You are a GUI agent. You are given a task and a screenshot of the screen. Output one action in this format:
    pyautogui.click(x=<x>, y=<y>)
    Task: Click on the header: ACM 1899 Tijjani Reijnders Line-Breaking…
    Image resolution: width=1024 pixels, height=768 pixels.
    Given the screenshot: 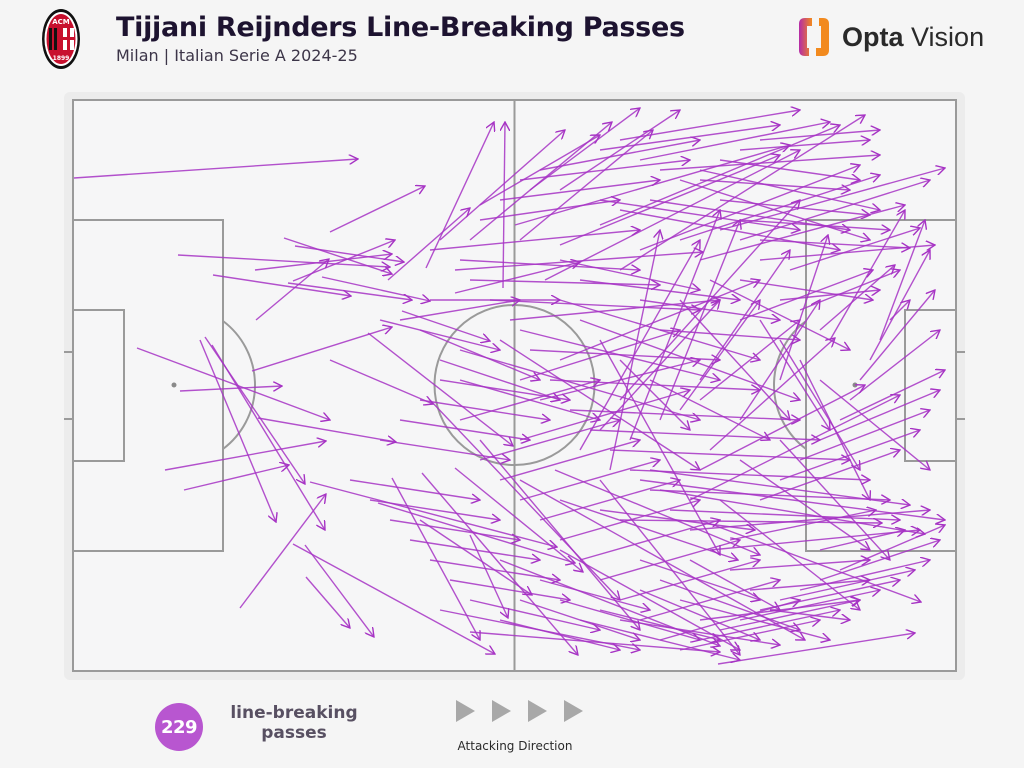 What is the action you would take?
    pyautogui.click(x=512, y=40)
    